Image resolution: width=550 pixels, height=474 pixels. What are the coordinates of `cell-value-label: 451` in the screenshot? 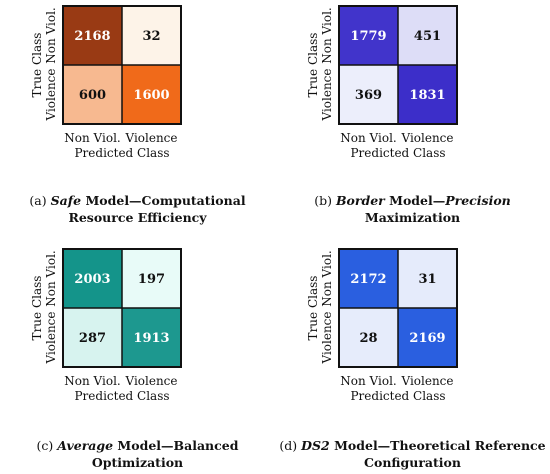 It's located at (427, 36).